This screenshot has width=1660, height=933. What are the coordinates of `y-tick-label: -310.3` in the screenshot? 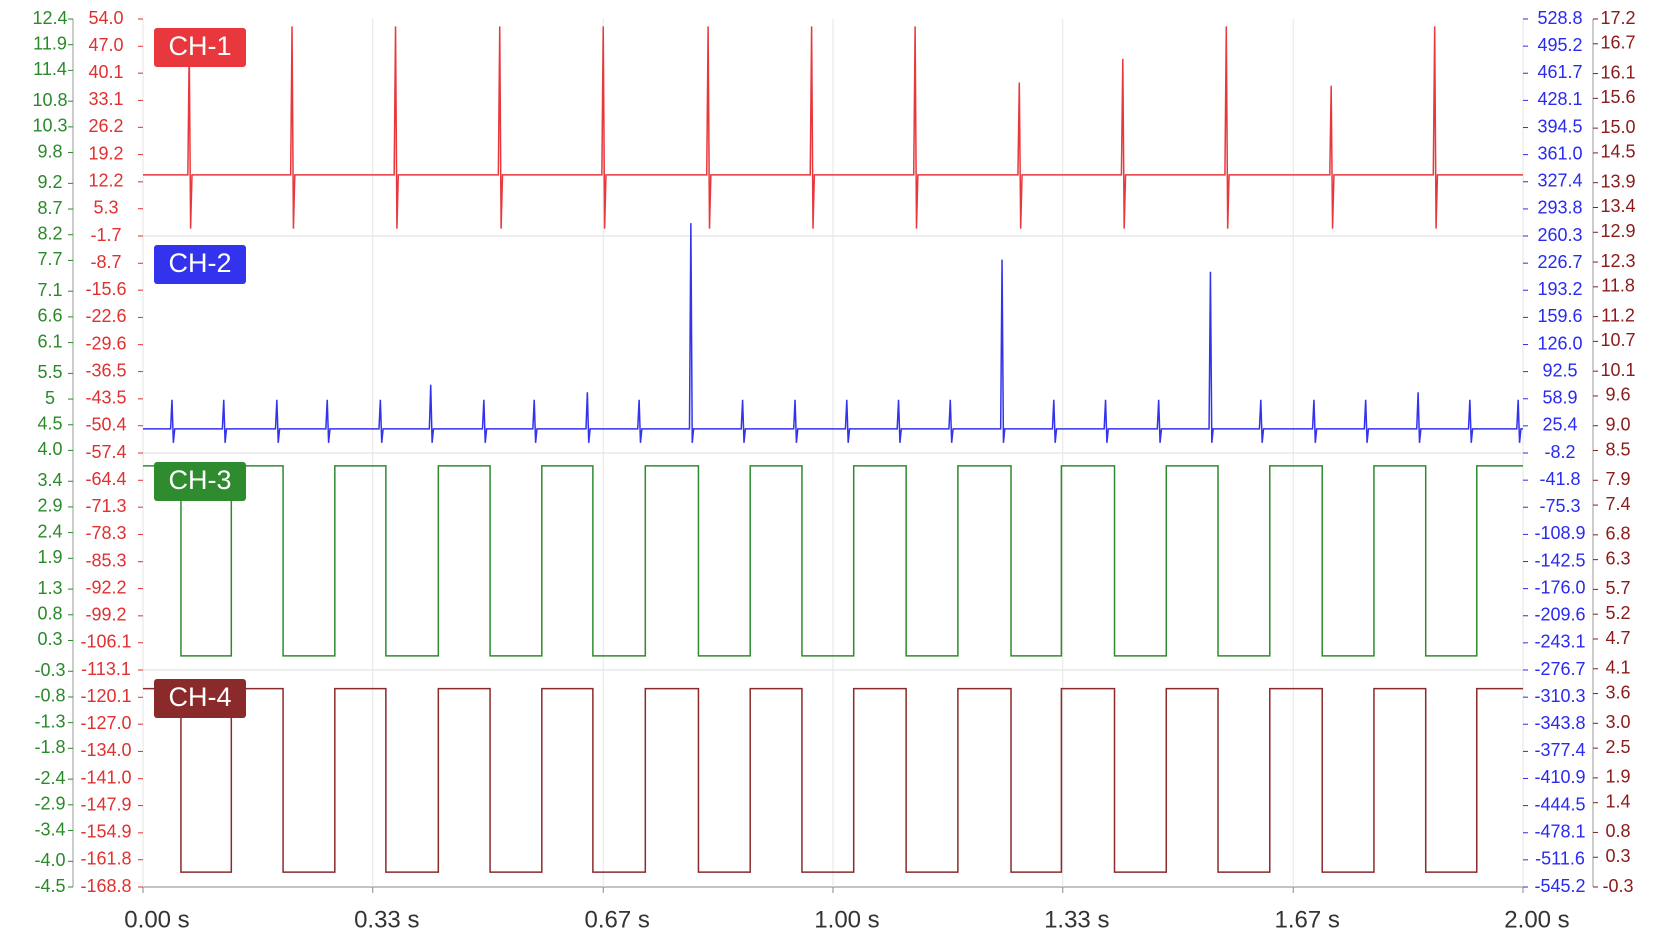 It's located at (1559, 696).